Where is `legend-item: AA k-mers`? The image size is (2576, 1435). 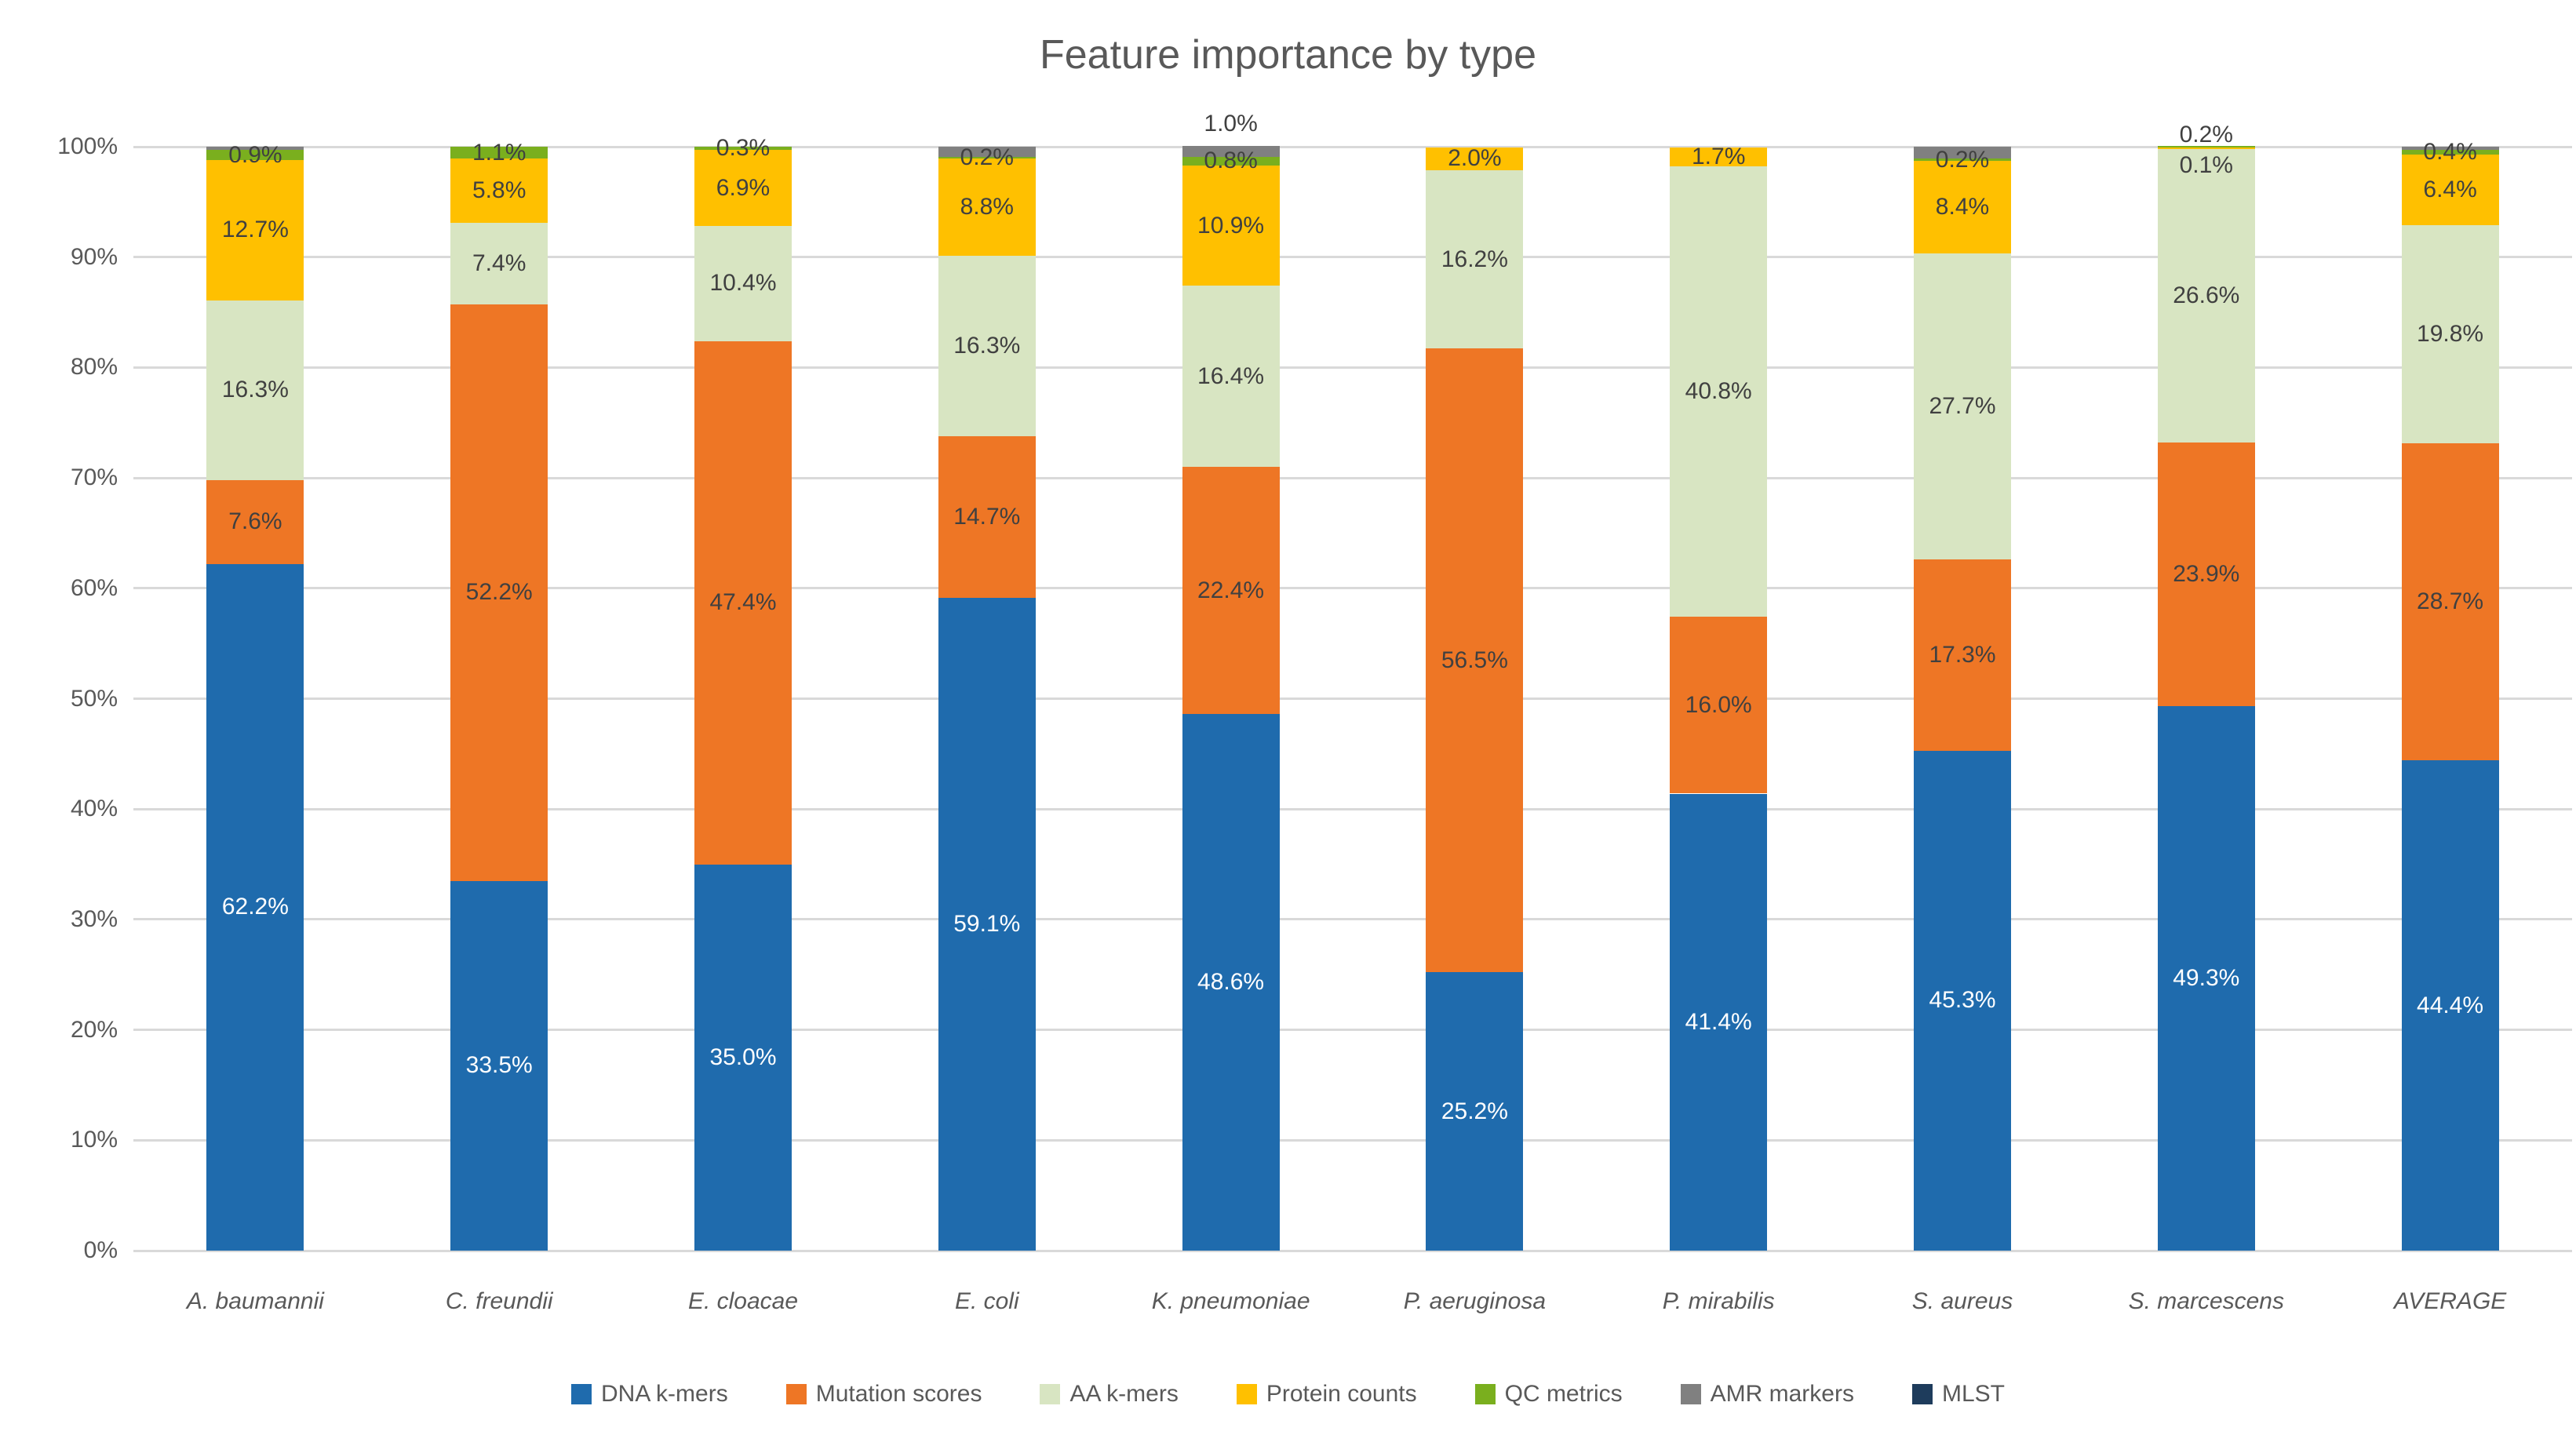
legend-item: AA k-mers is located at coordinates (1109, 1394).